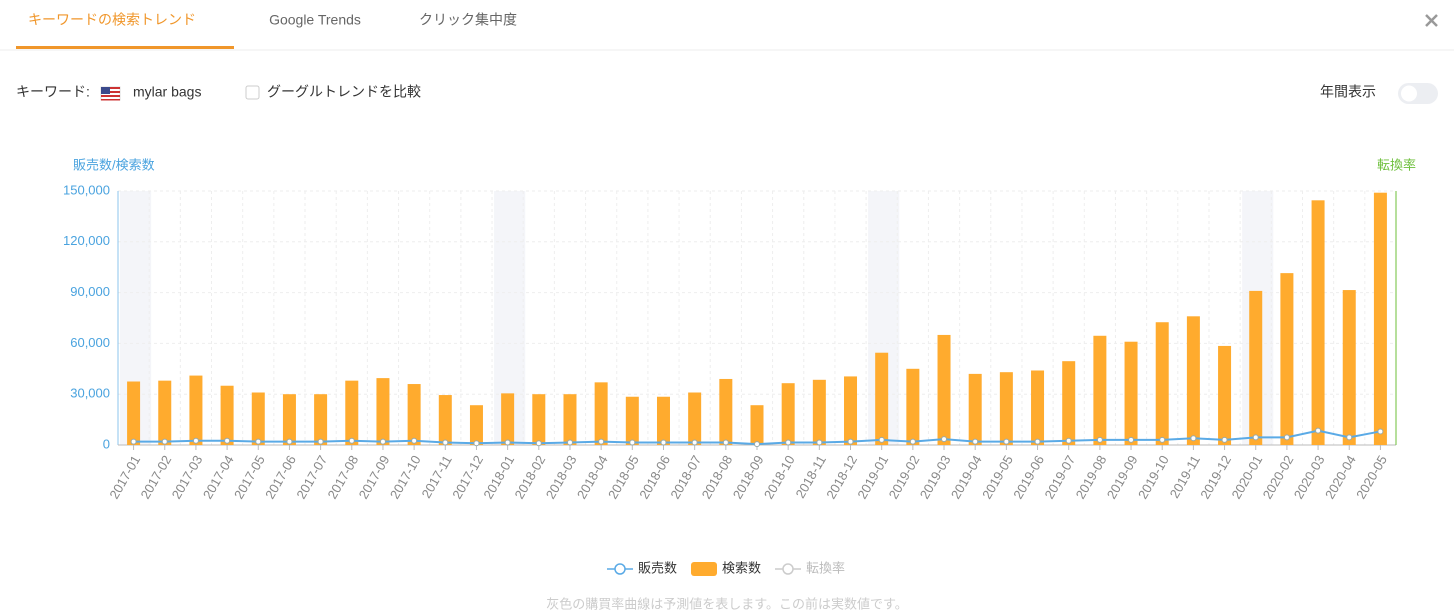 Image resolution: width=1454 pixels, height=611 pixels. Describe the element at coordinates (90, 291) in the screenshot. I see `y-tick-label: 90,000` at that location.